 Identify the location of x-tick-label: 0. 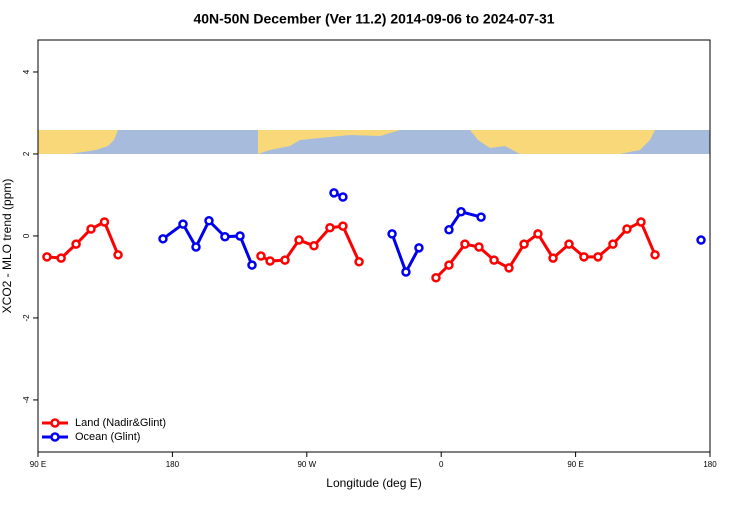
(441, 464).